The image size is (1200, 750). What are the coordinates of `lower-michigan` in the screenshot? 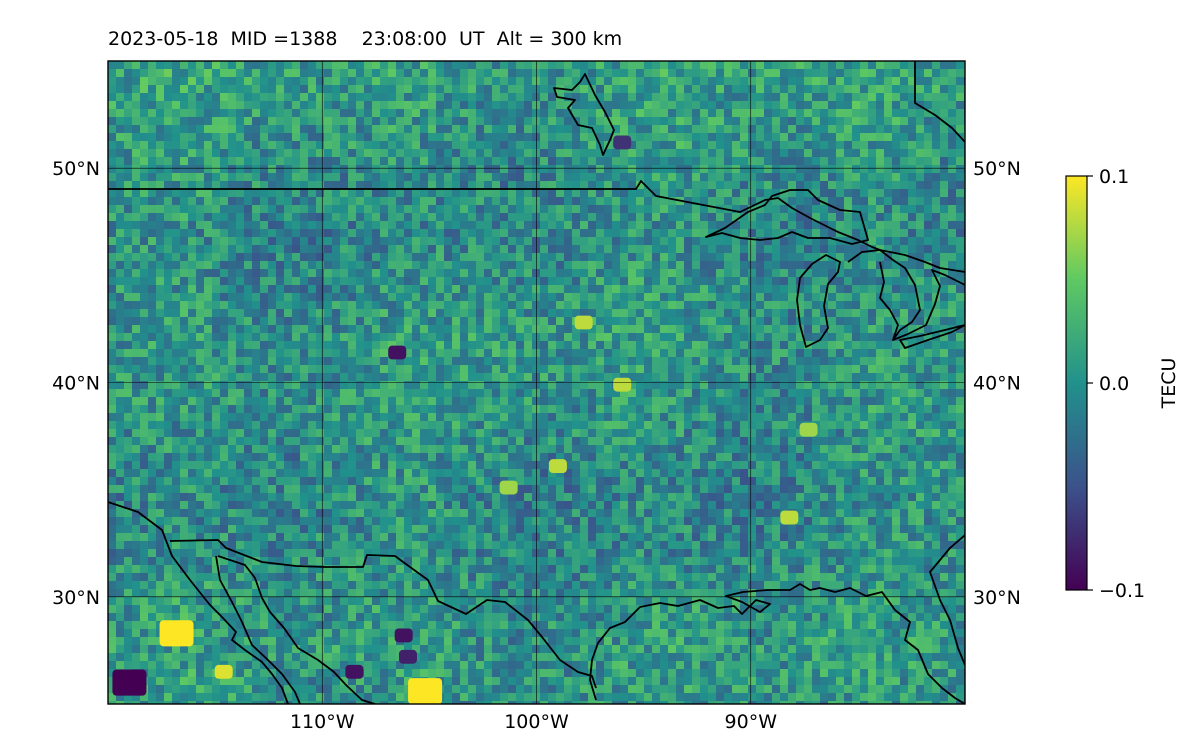 It's located at (889, 301).